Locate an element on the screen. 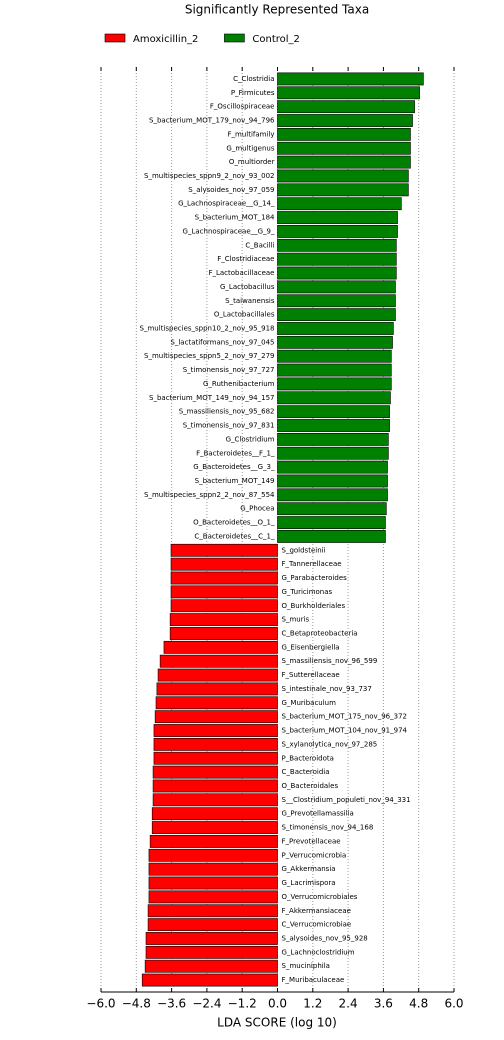 This screenshot has height=1040, width=504. x-tick-label: 0.0 is located at coordinates (277, 1004).